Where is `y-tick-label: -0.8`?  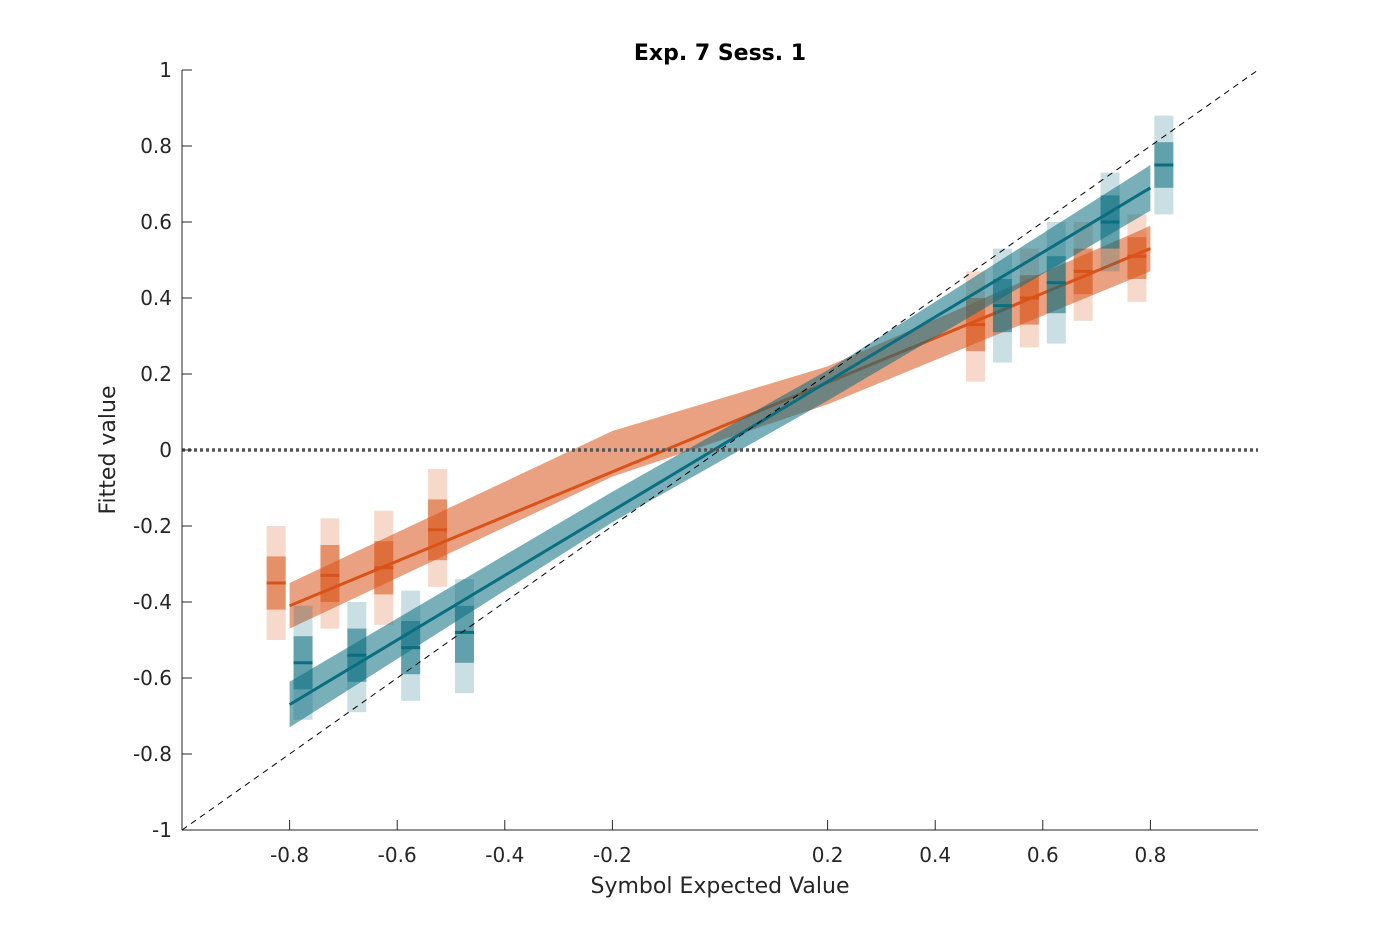
y-tick-label: -0.8 is located at coordinates (152, 754).